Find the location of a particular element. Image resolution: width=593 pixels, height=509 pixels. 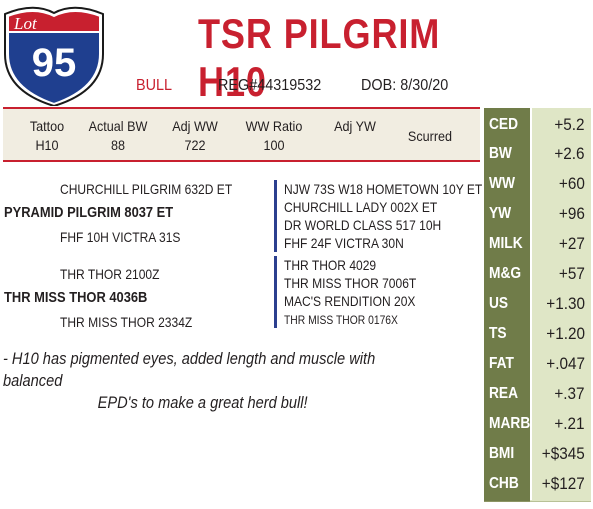

epd-value: +60 is located at coordinates (572, 183).